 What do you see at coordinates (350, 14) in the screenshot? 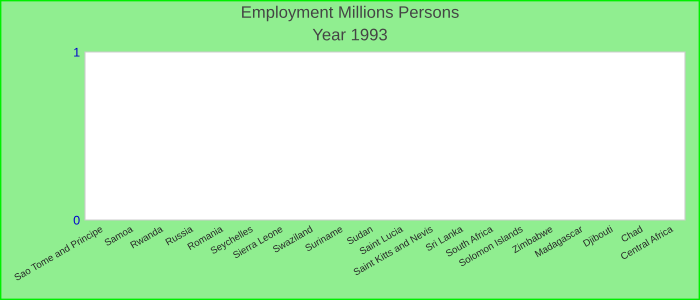
I see `chart-title: Employment Millions Persons` at bounding box center [350, 14].